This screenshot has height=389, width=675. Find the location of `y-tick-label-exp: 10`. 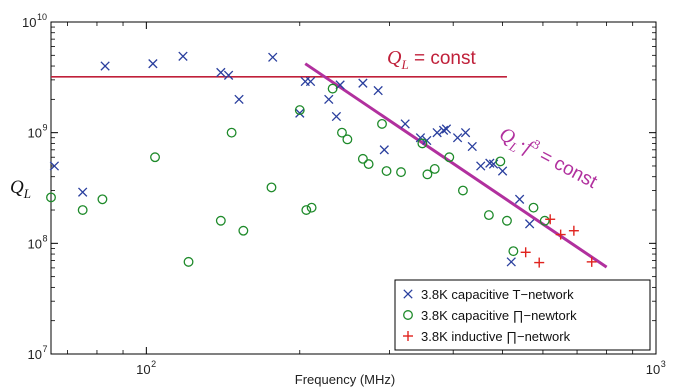

y-tick-label-exp: 10 is located at coordinates (42, 17).